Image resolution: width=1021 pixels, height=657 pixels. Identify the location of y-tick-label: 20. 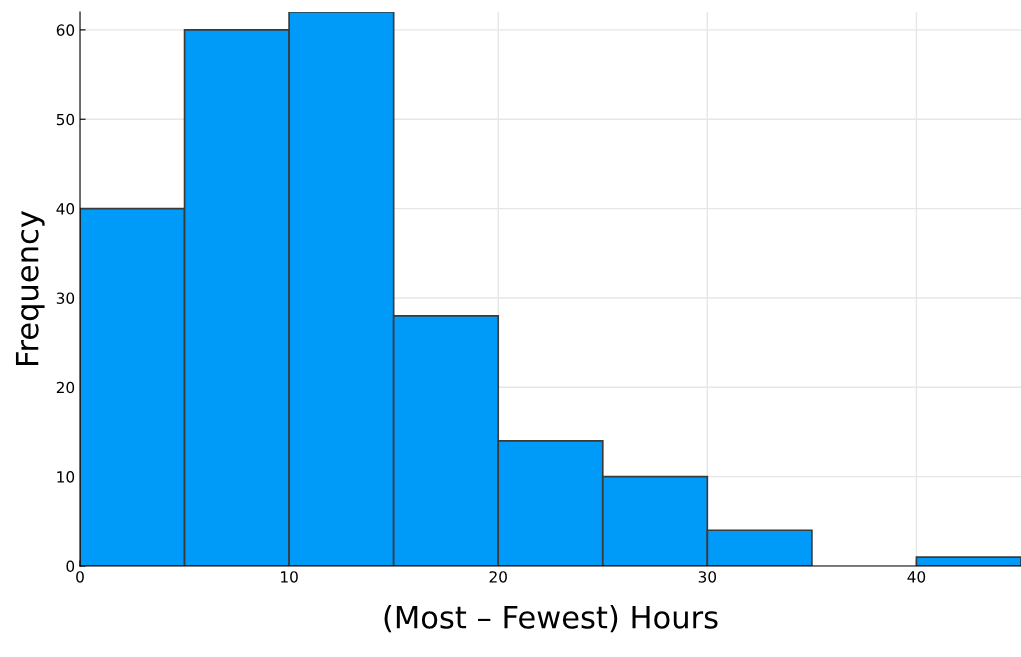
(65, 387).